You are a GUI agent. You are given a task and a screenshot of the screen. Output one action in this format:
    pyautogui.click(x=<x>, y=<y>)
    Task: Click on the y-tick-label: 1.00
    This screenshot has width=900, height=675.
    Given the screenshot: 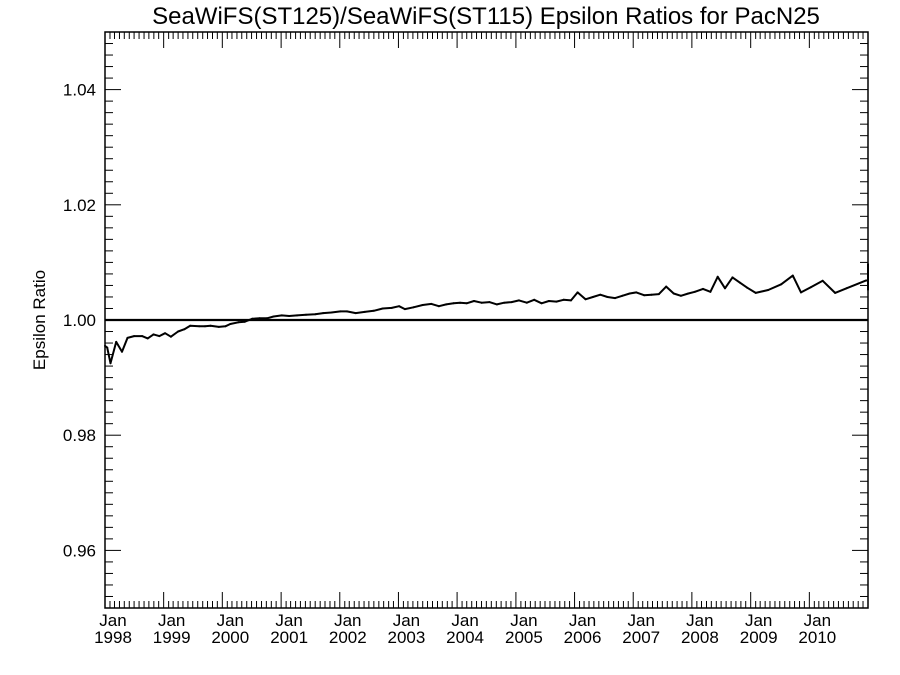 What is the action you would take?
    pyautogui.click(x=79, y=320)
    